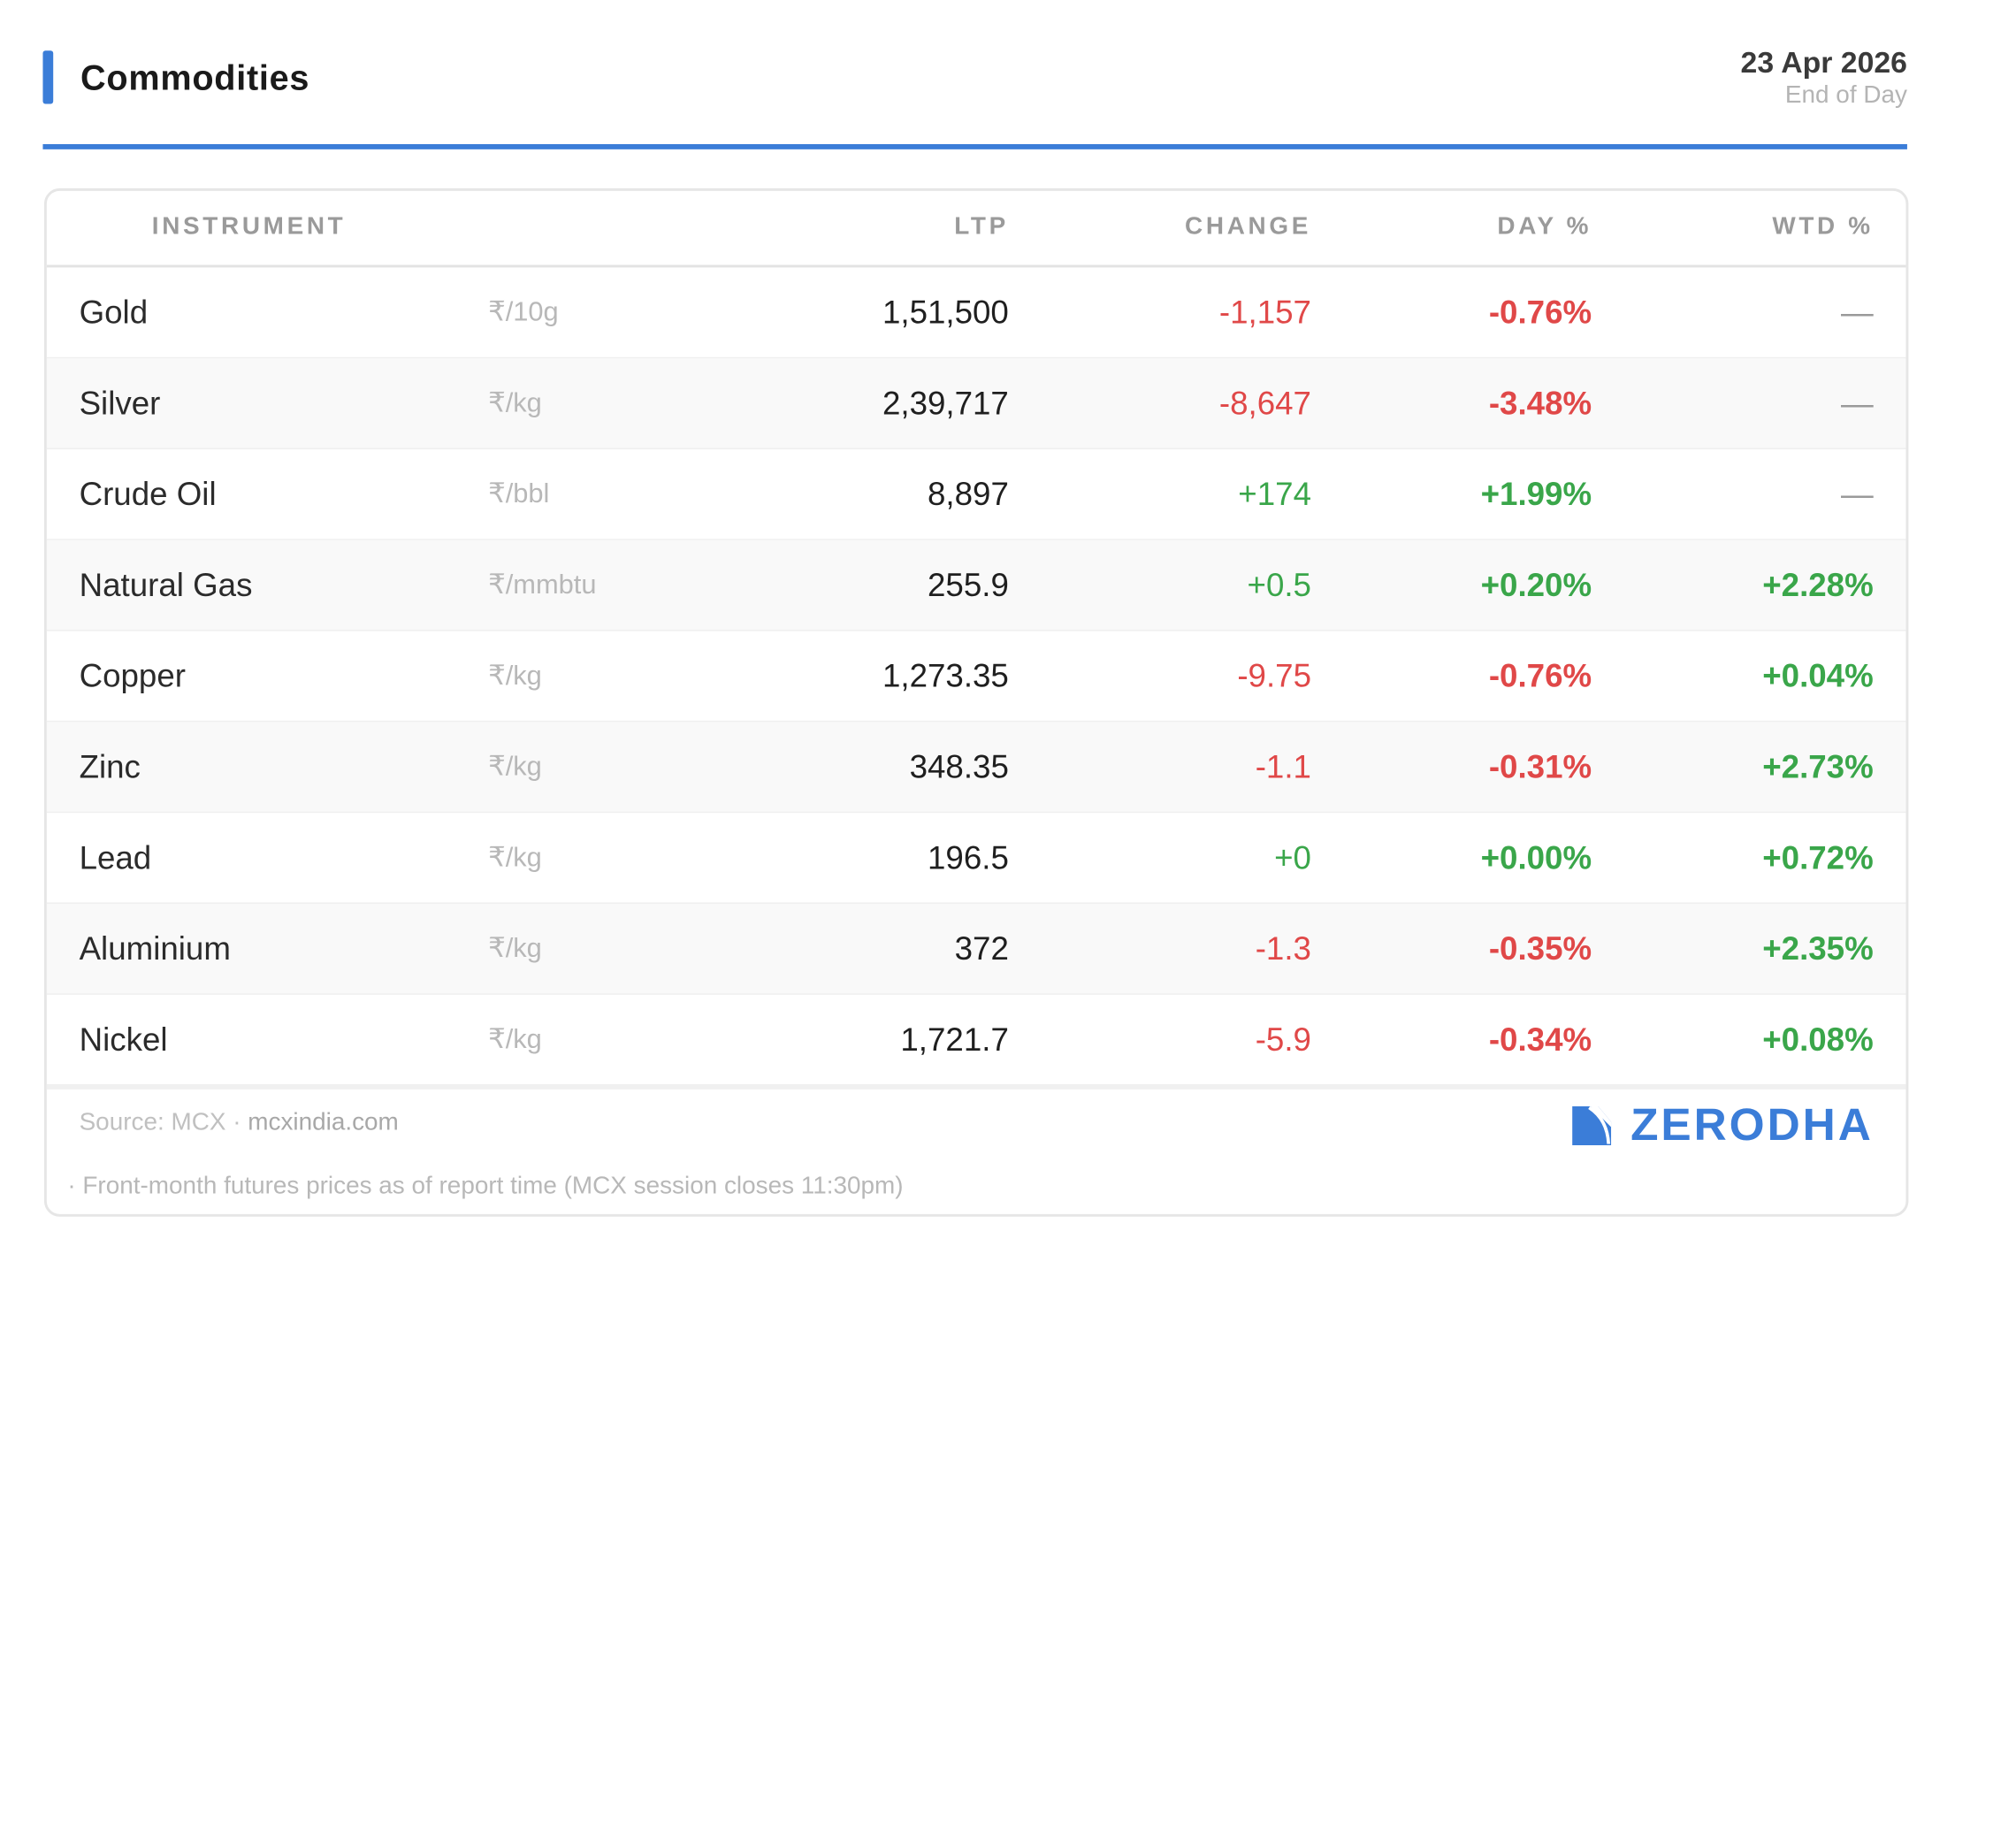  I want to click on table-row: Copper ₹/kg 1,273.35 -9.75 -0.76% +0.04%, so click(976, 677).